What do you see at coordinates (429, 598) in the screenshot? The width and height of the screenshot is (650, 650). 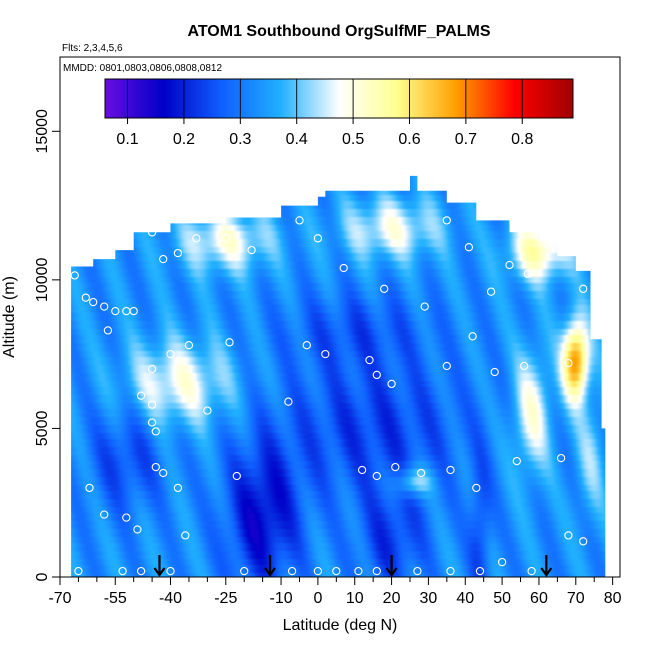 I see `x-tick-label: 30` at bounding box center [429, 598].